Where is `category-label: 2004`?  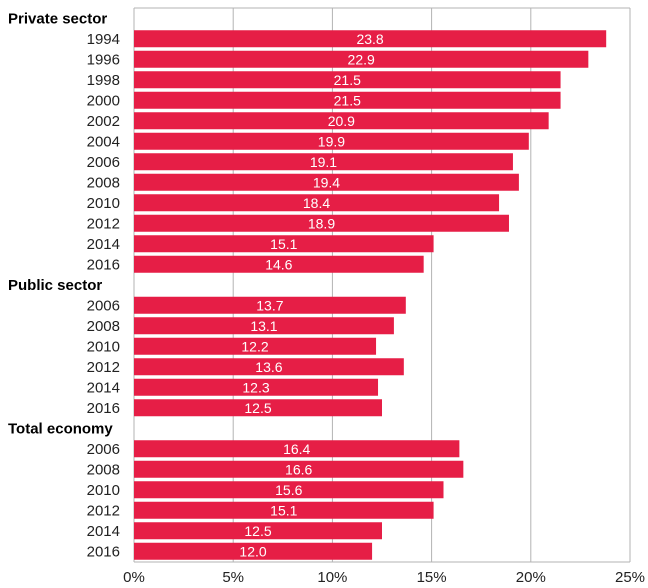
category-label: 2004 is located at coordinates (103, 141).